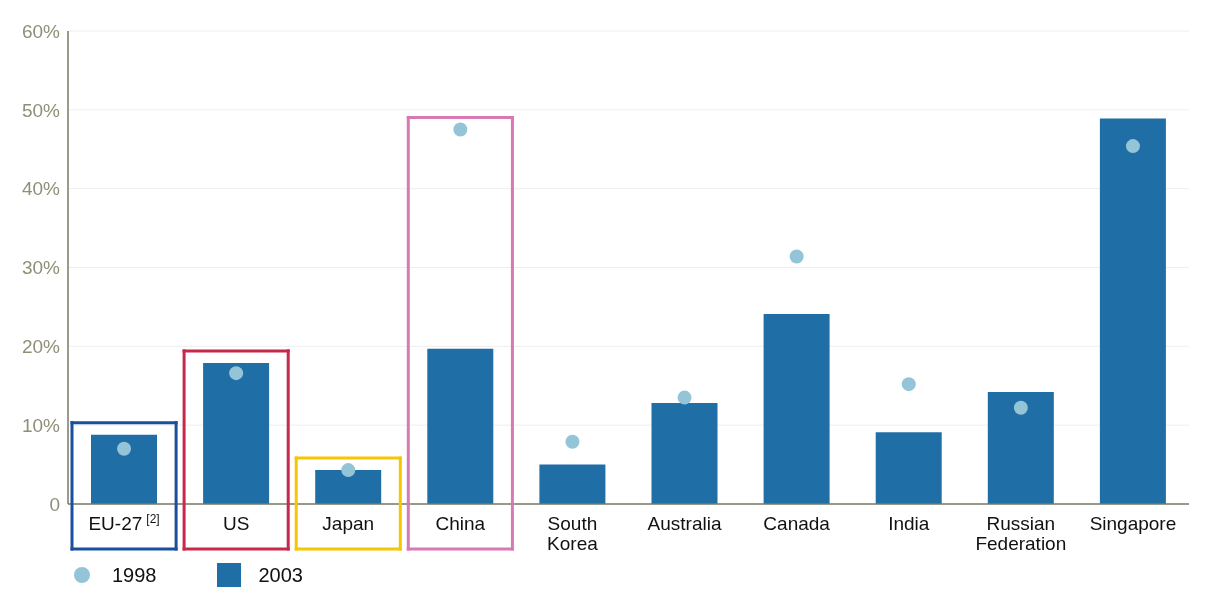 The width and height of the screenshot is (1213, 604). What do you see at coordinates (54, 504) in the screenshot?
I see `y-tick-label: 0` at bounding box center [54, 504].